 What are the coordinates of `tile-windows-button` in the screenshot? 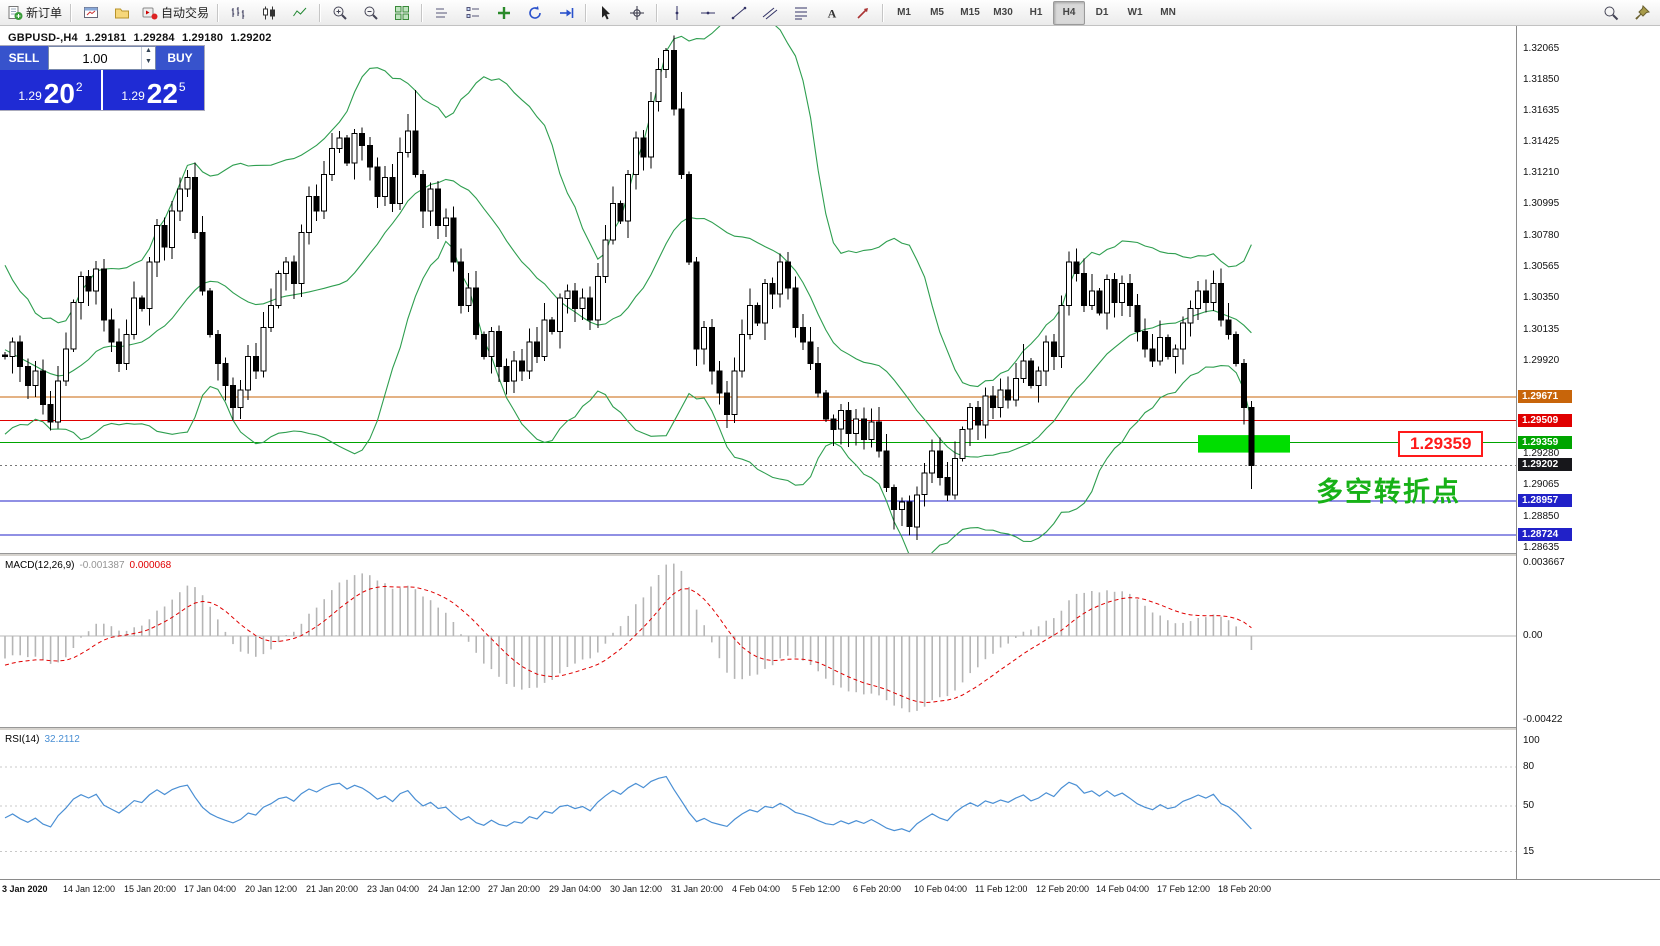 It's located at (402, 13).